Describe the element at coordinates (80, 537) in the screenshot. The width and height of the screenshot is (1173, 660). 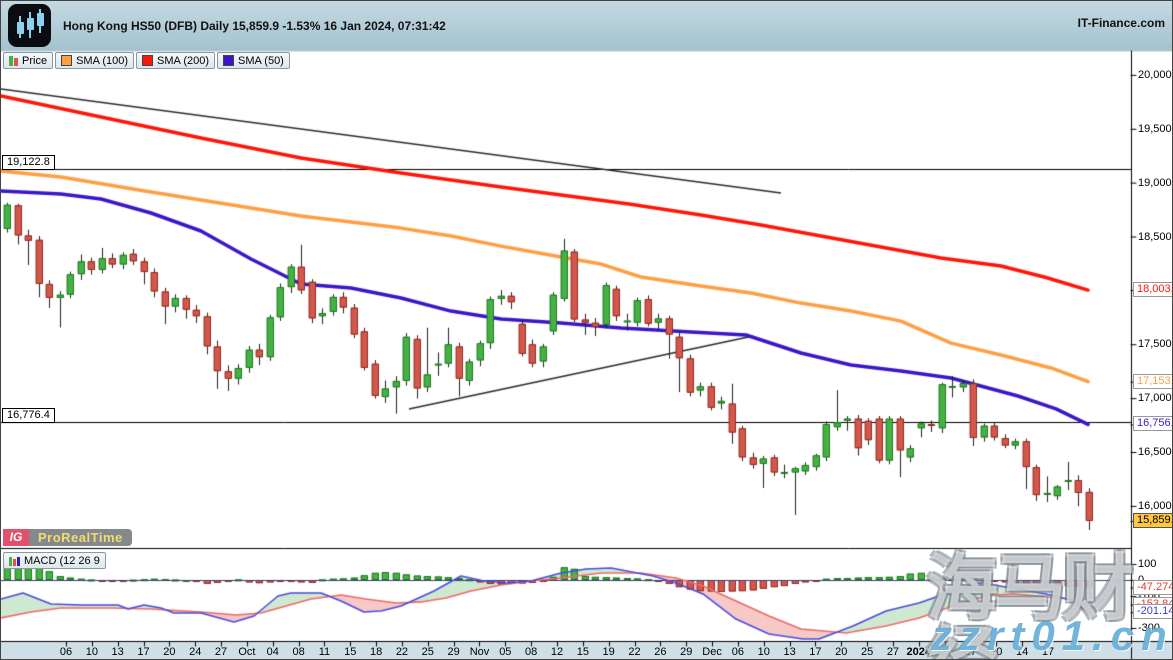
I see `prorealtime-label: ProRealTime` at that location.